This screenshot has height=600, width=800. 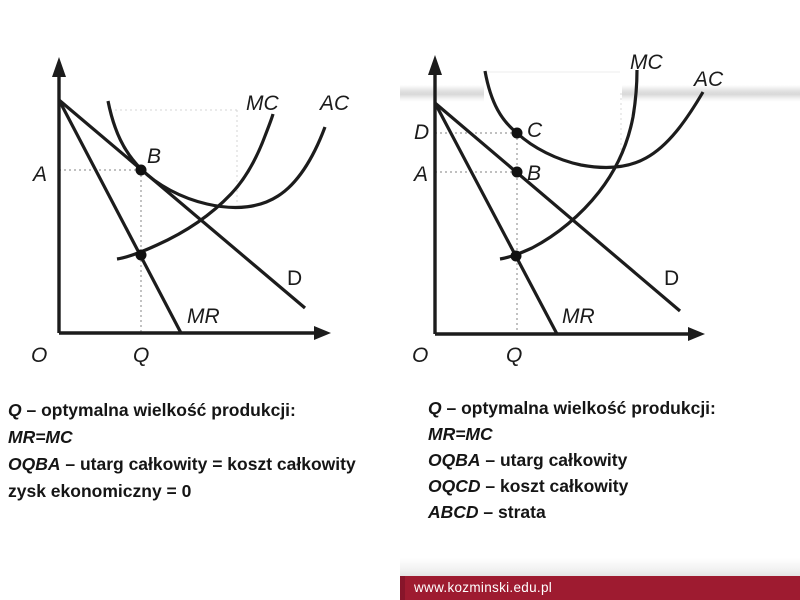 I want to click on left-point-b-label: B, so click(x=154, y=156).